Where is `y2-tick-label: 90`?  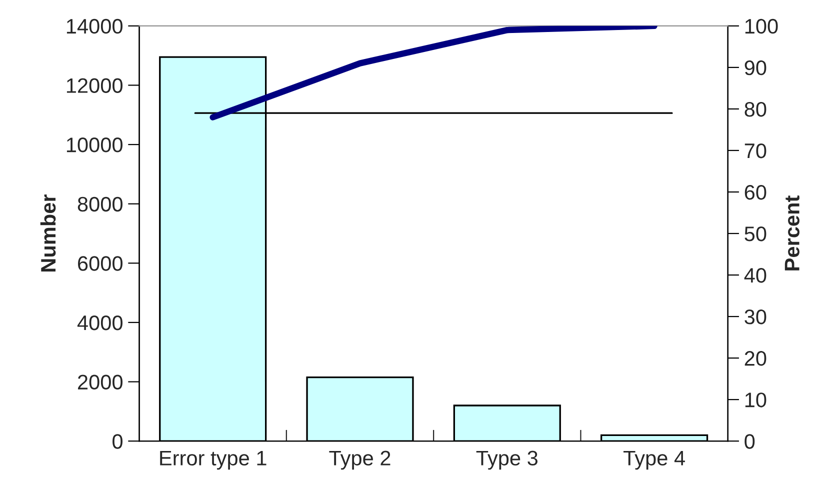
y2-tick-label: 90 is located at coordinates (755, 68).